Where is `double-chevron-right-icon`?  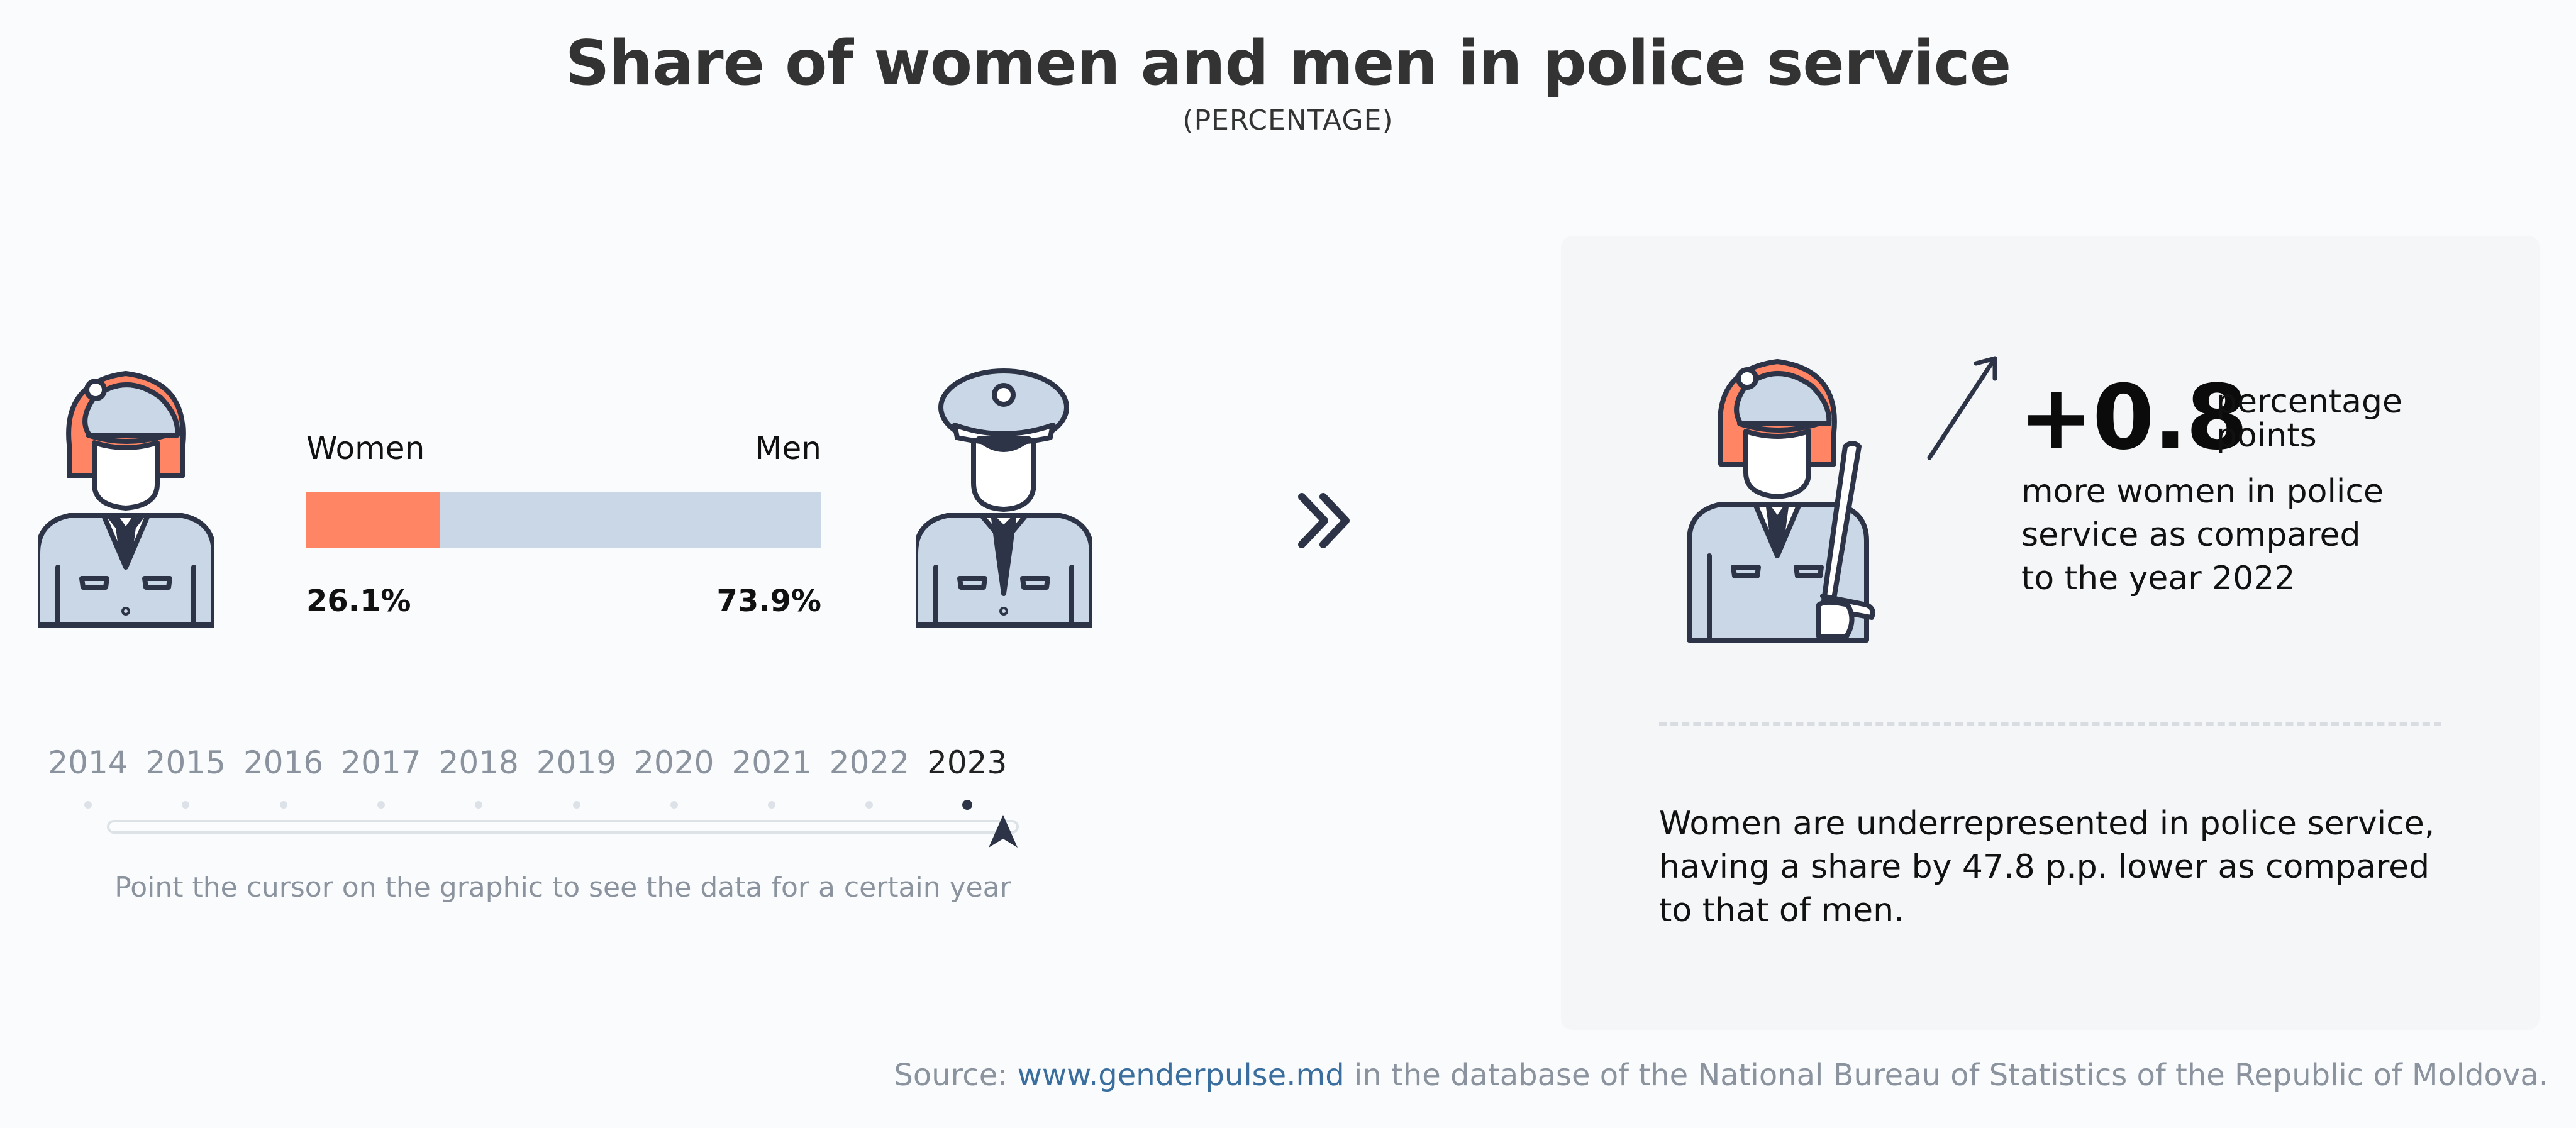 double-chevron-right-icon is located at coordinates (1325, 520).